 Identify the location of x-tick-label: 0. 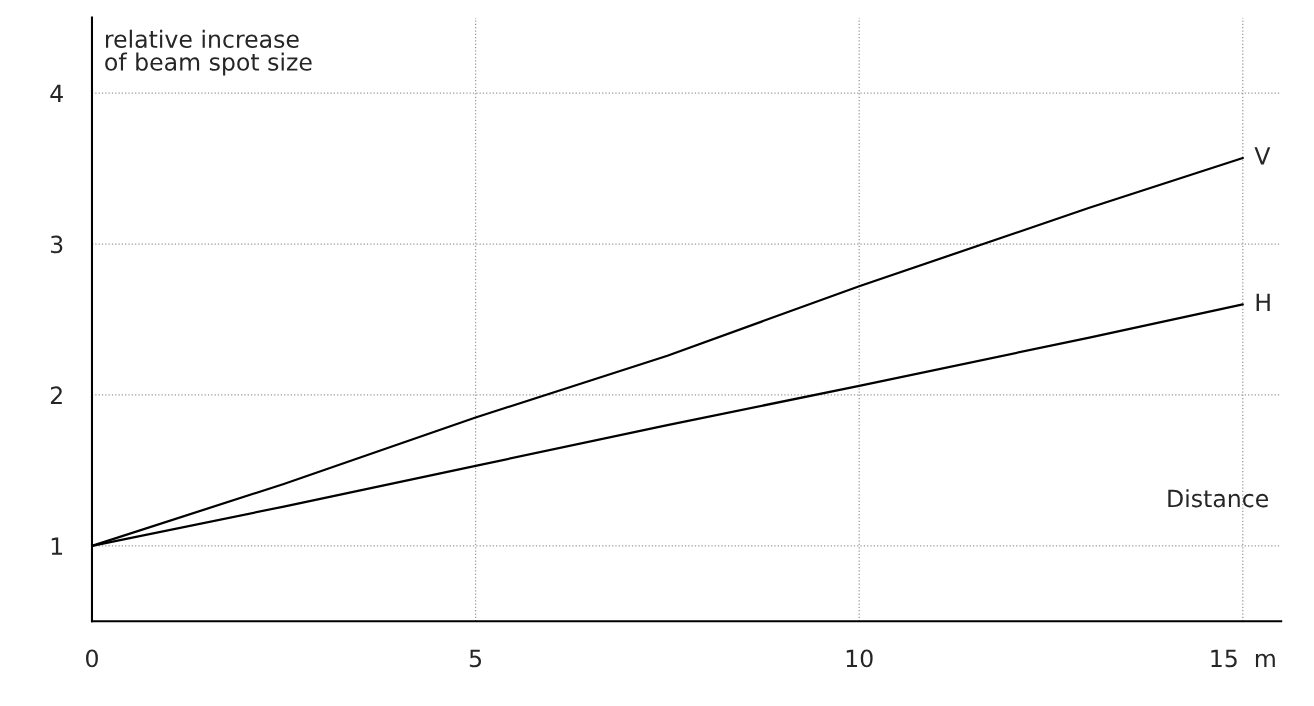
(92, 658).